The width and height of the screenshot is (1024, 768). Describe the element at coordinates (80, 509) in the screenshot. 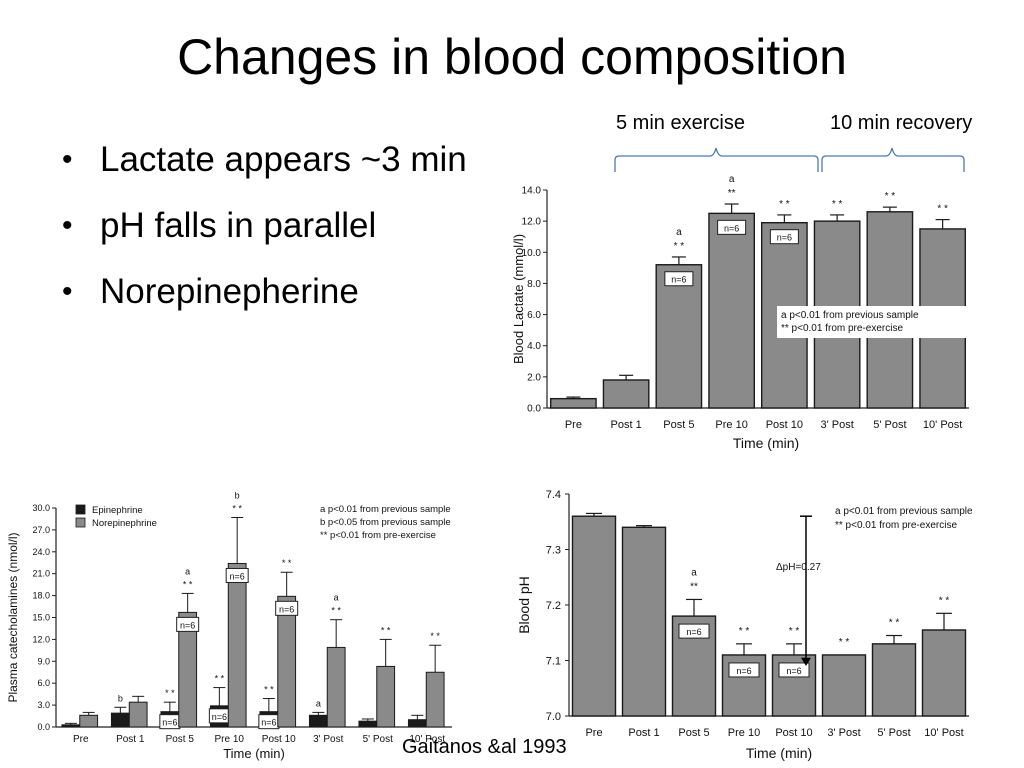

I see `legend-swatch` at that location.